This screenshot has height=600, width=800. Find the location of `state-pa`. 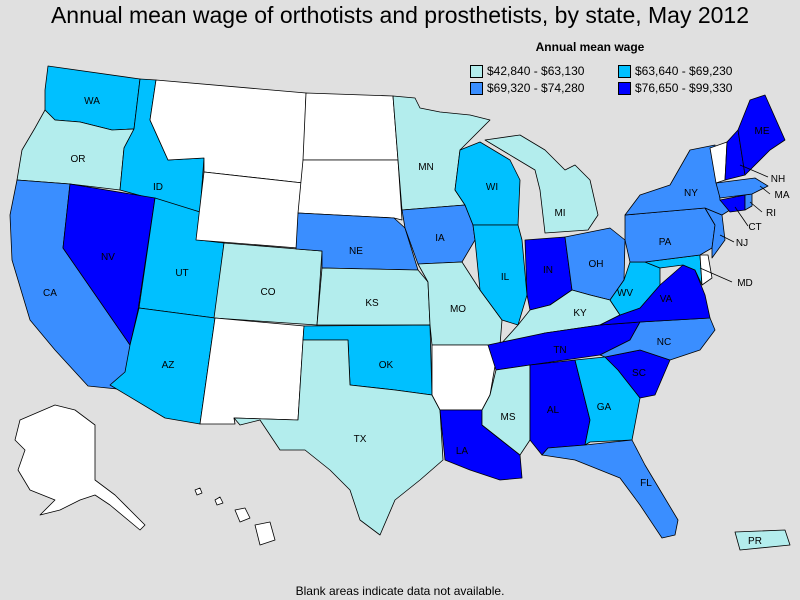

state-pa is located at coordinates (670, 235).